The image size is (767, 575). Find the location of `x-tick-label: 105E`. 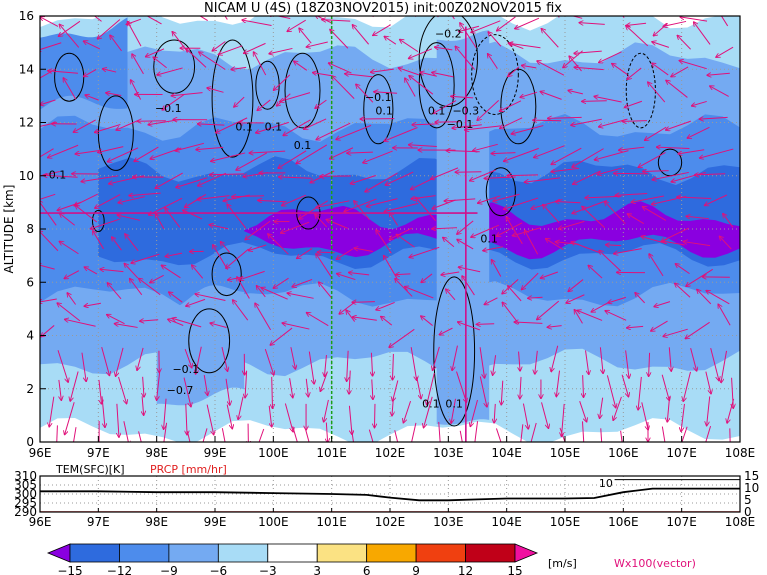

x-tick-label: 105E is located at coordinates (565, 453).